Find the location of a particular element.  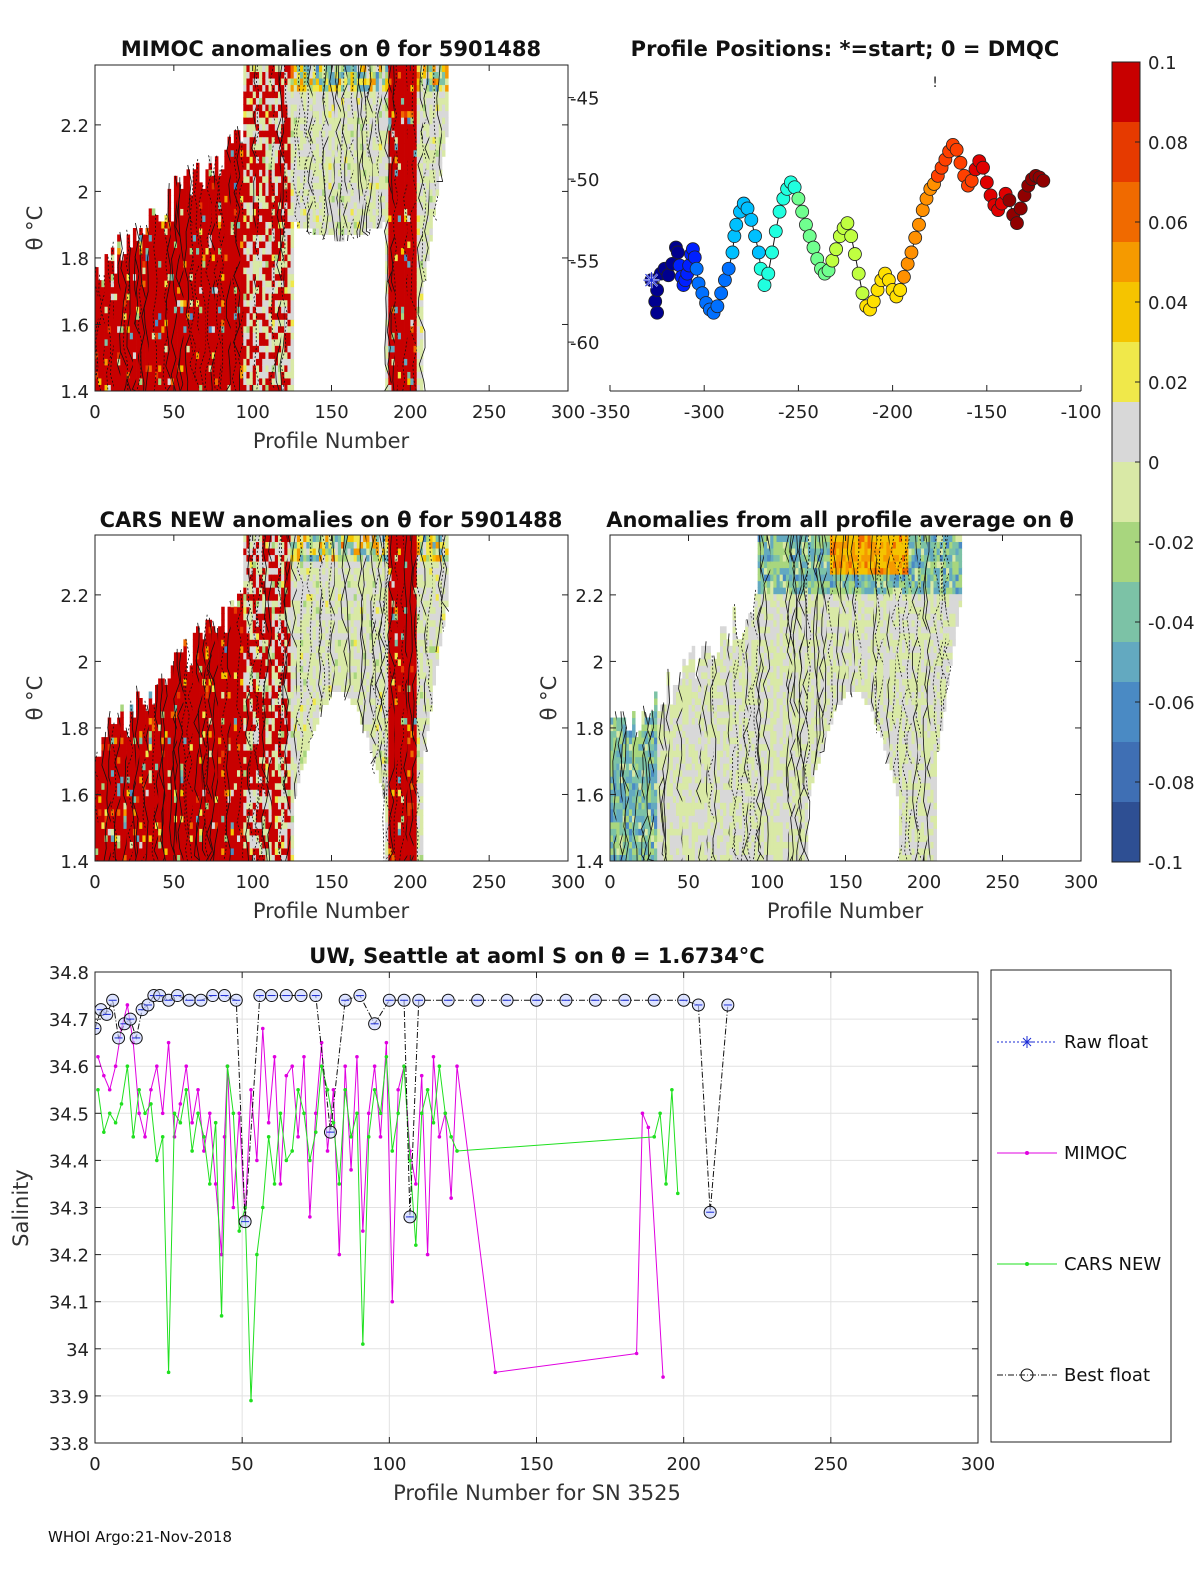

profile-position-marker is located at coordinates (747, 208).